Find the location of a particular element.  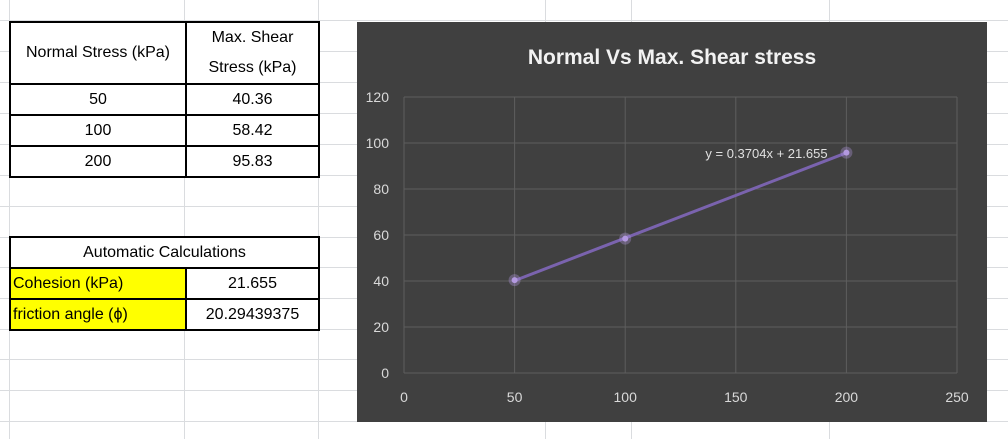

header-normal-stress: Normal Stress (kPa) is located at coordinates (98, 53).